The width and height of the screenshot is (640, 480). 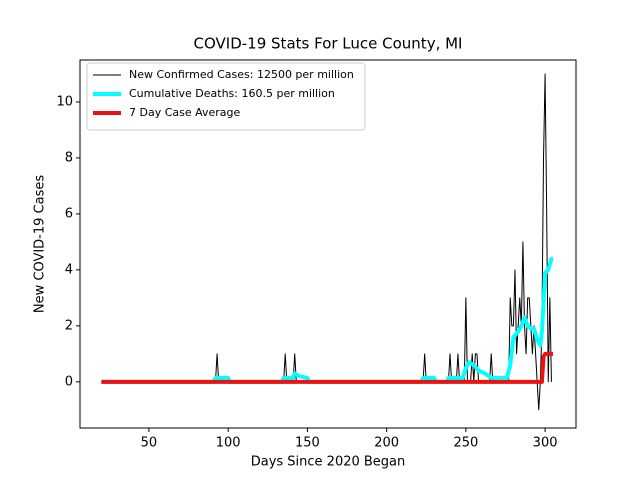 I want to click on y-tick-label: 6, so click(x=69, y=213).